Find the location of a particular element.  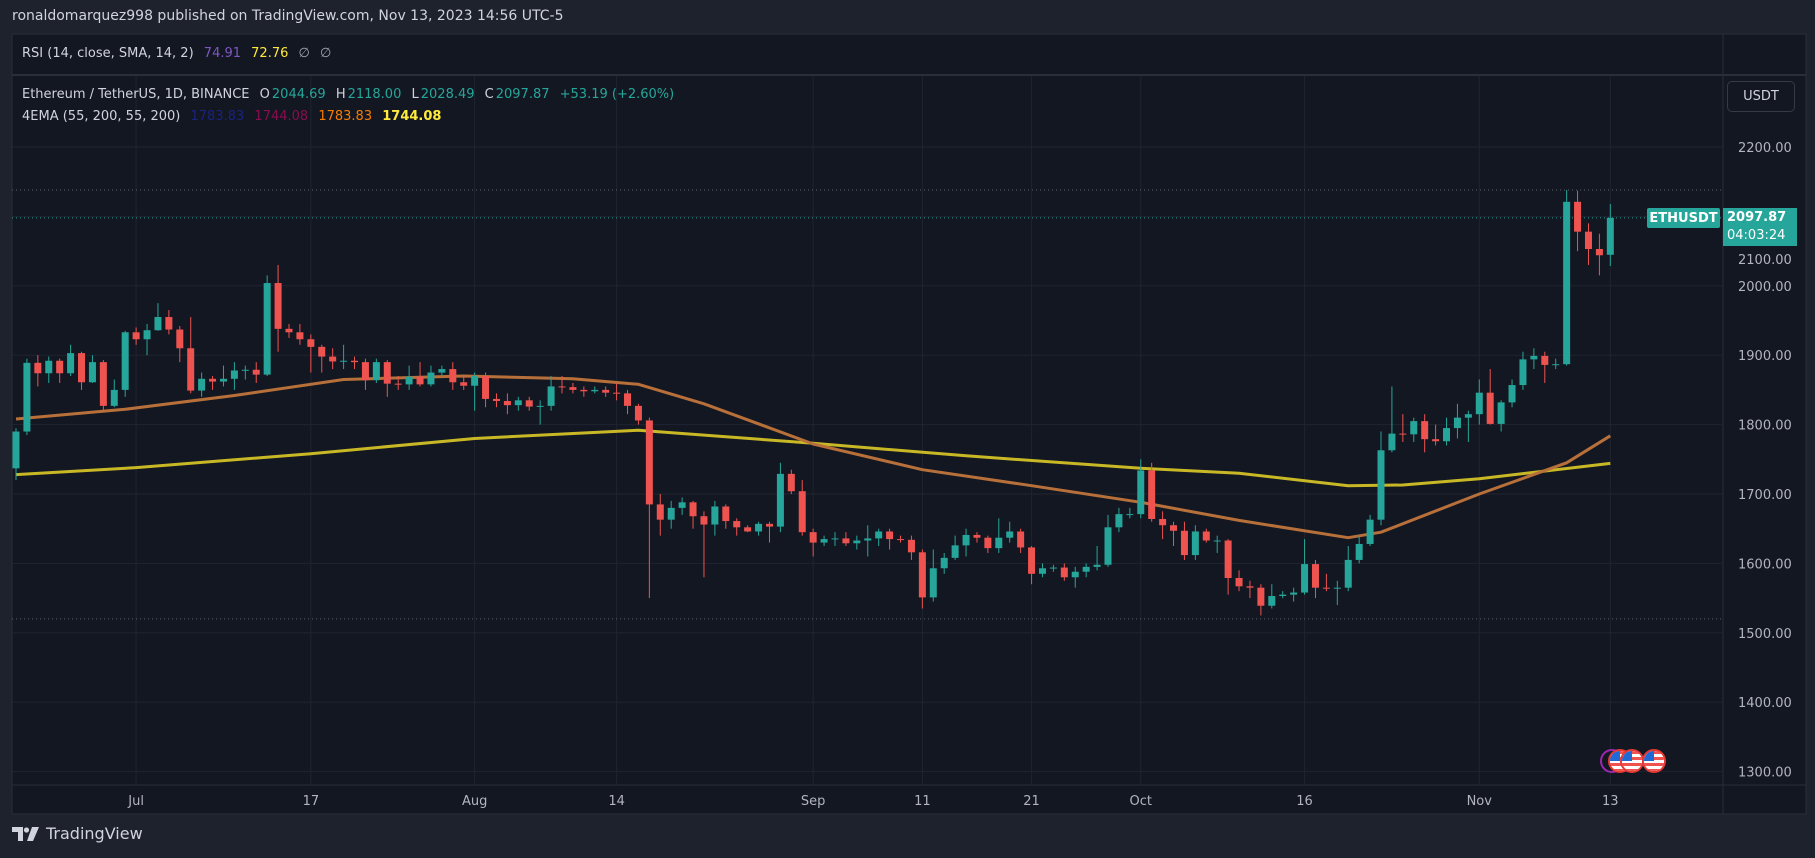

time-tick-label: Aug is located at coordinates (474, 801).